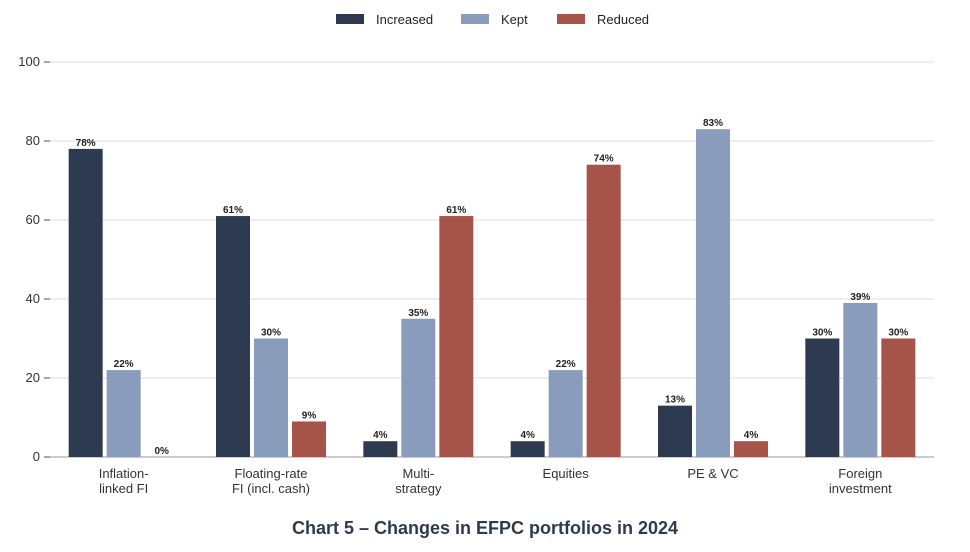  Describe the element at coordinates (514, 19) in the screenshot. I see `legend-label-kept: Kept` at that location.